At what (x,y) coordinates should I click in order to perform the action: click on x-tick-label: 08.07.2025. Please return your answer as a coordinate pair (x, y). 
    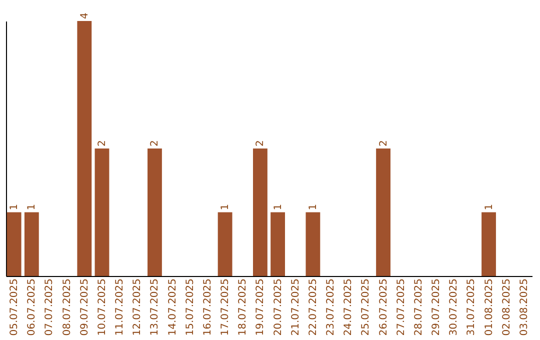
    Looking at the image, I should click on (67, 307).